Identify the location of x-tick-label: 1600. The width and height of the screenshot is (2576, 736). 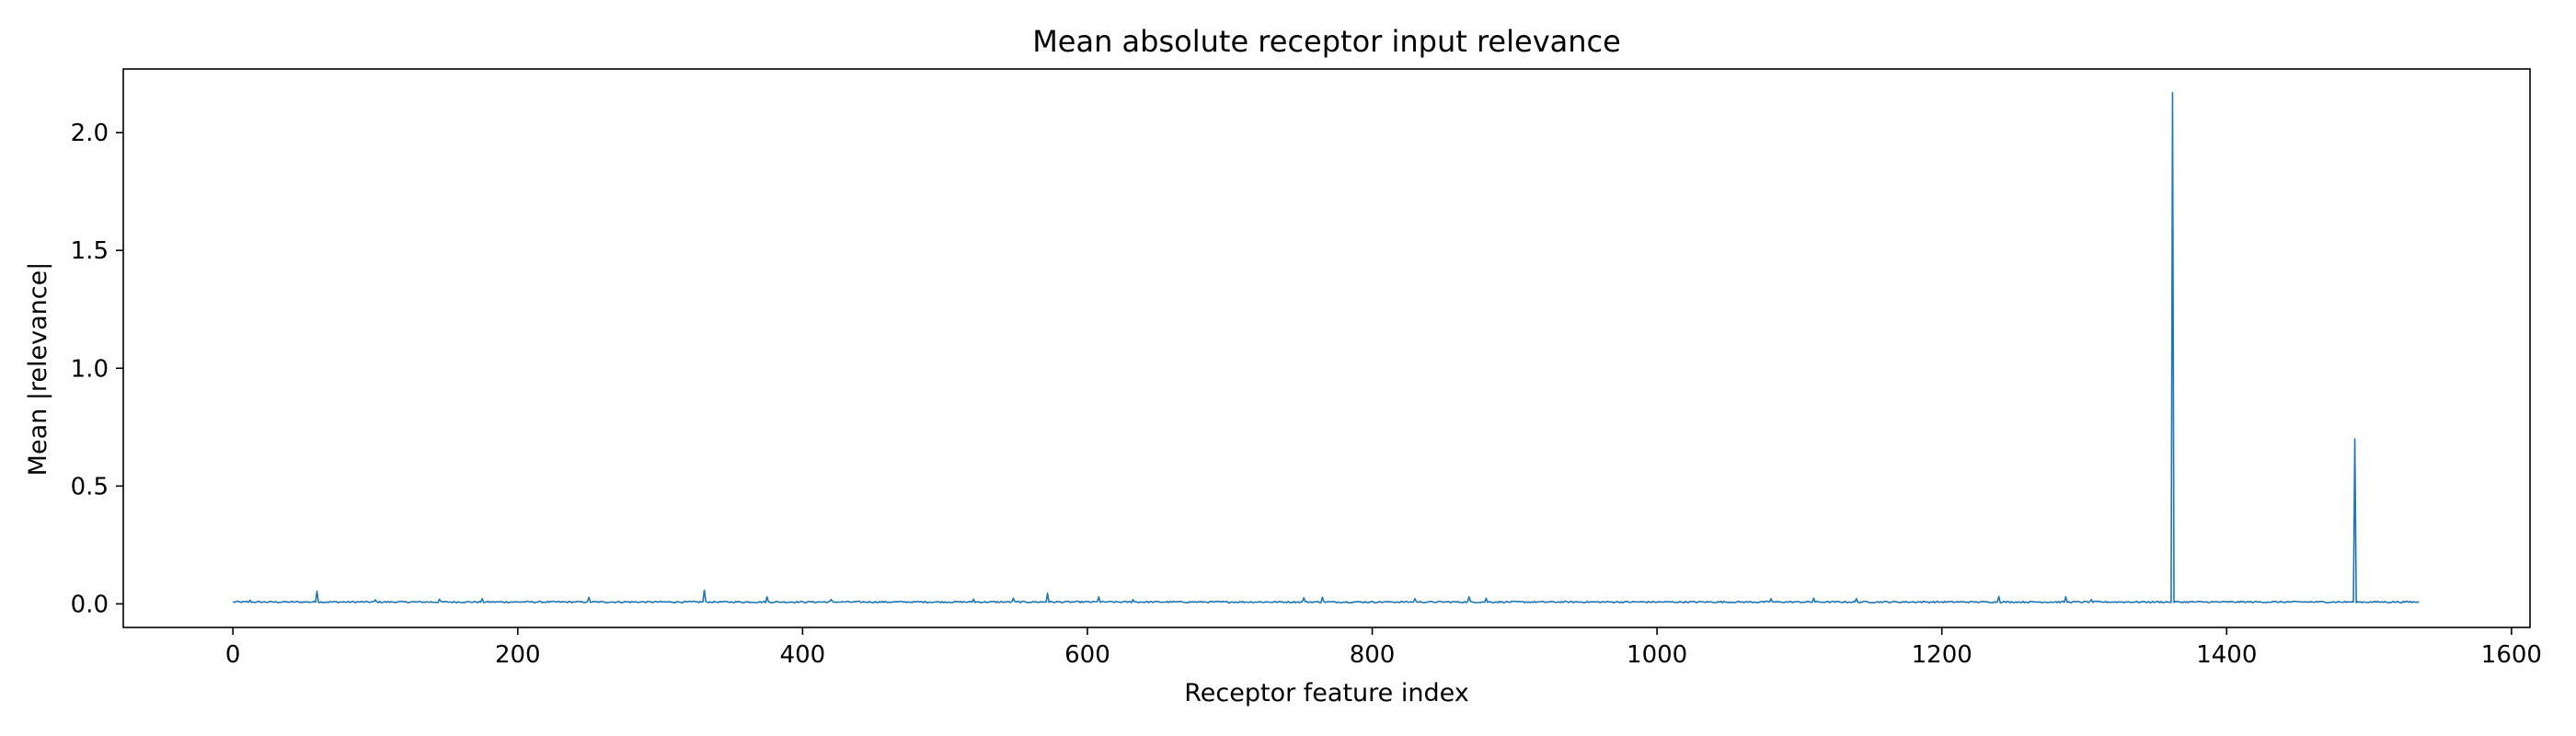
(2511, 655).